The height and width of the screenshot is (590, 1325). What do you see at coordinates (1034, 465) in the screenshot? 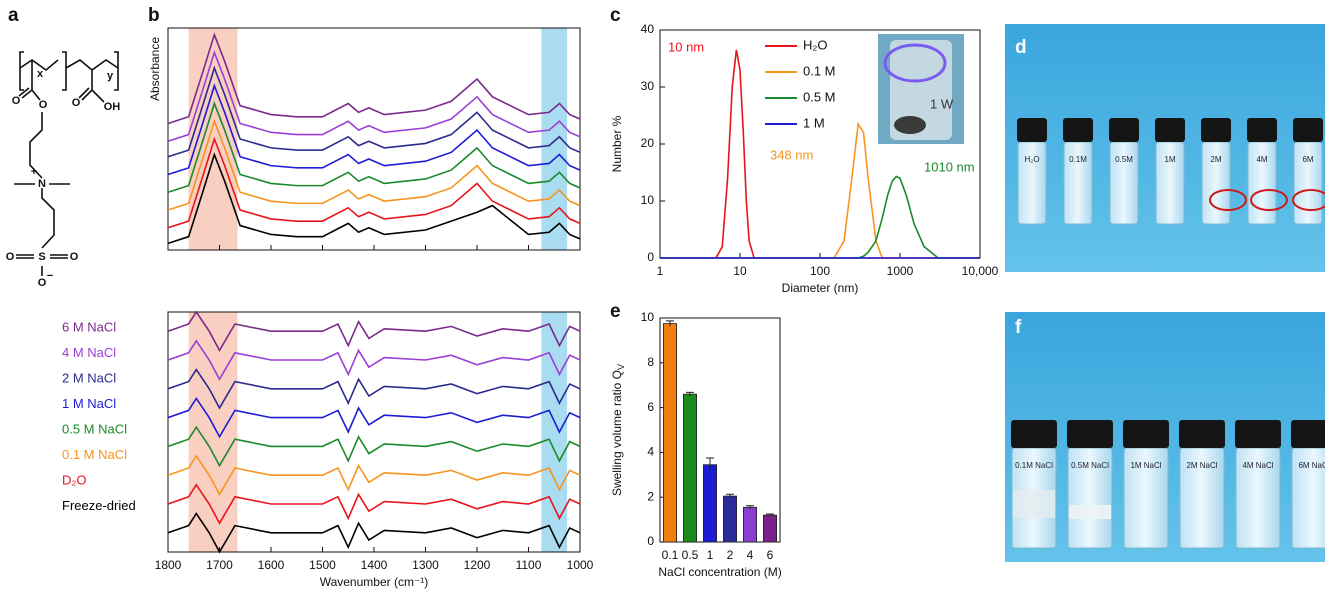
I see `vial-label: 0.1M NaCl` at bounding box center [1034, 465].